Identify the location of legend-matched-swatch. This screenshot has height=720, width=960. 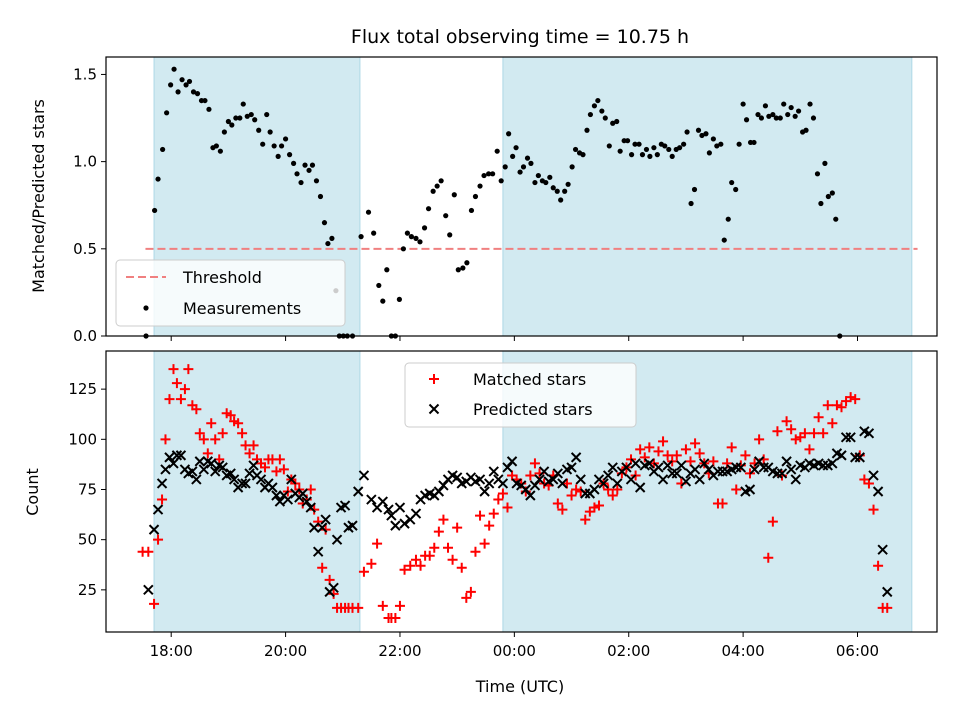
(434, 379).